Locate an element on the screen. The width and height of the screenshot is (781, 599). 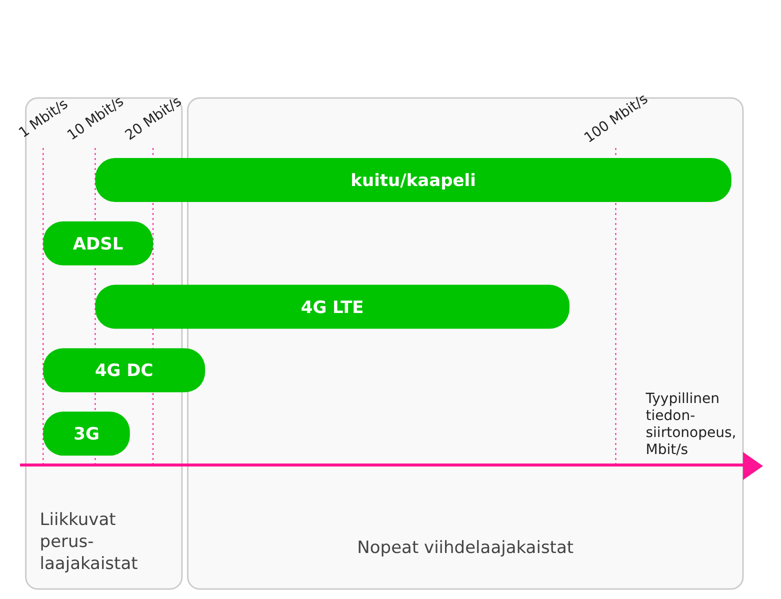
y-tick-label: 4G DC is located at coordinates (124, 371).